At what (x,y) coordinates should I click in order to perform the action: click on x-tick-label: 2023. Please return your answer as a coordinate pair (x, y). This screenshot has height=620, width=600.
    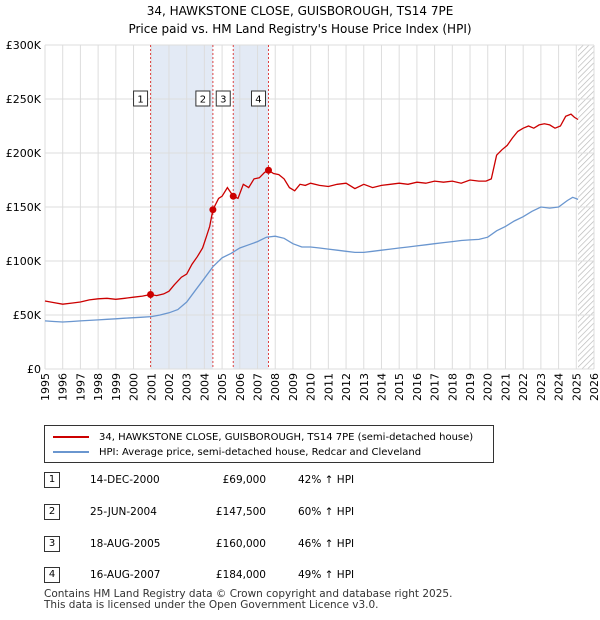
    Looking at the image, I should click on (541, 387).